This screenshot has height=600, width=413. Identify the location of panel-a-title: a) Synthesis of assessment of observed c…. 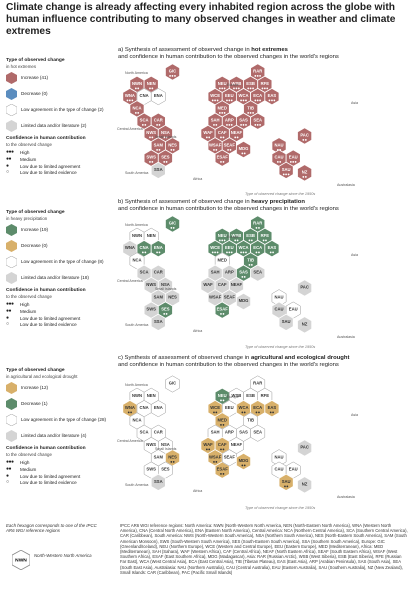
(228, 54).